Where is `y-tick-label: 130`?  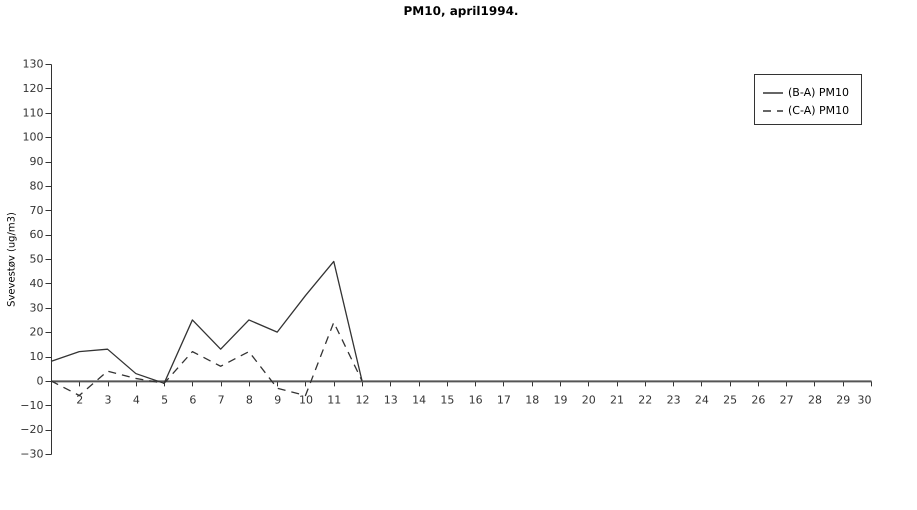
y-tick-label: 130 is located at coordinates (33, 64).